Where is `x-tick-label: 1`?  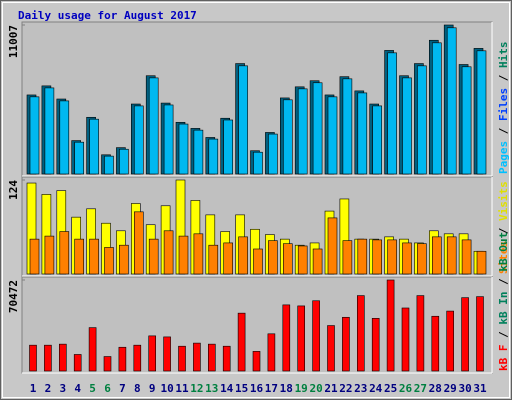 x-tick-label: 1 is located at coordinates (33, 388).